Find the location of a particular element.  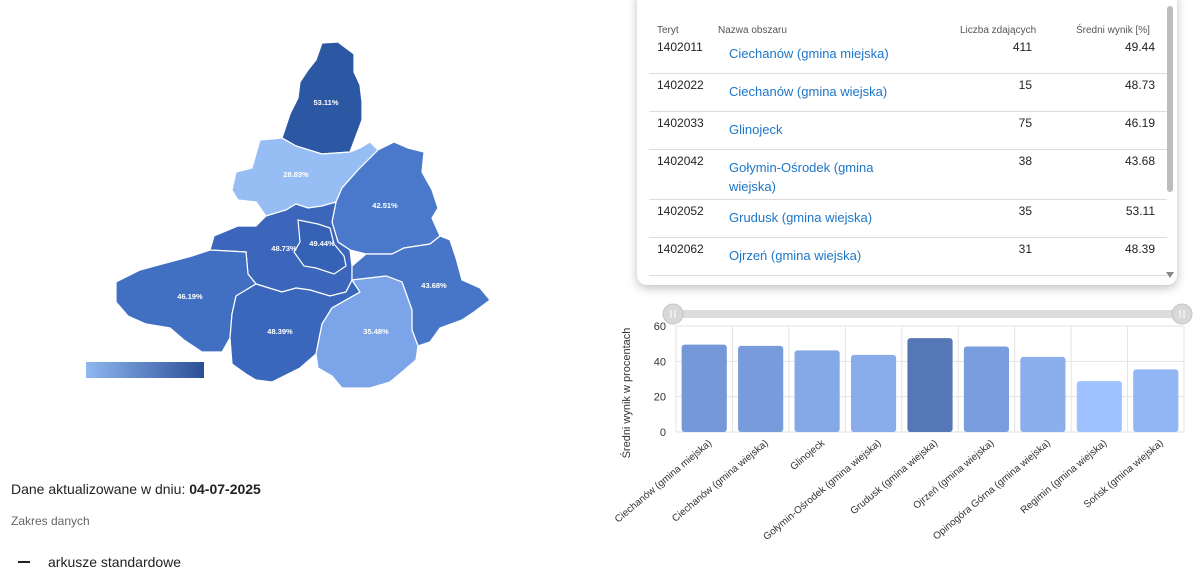

cell-score: 46.19 is located at coordinates (1139, 123).